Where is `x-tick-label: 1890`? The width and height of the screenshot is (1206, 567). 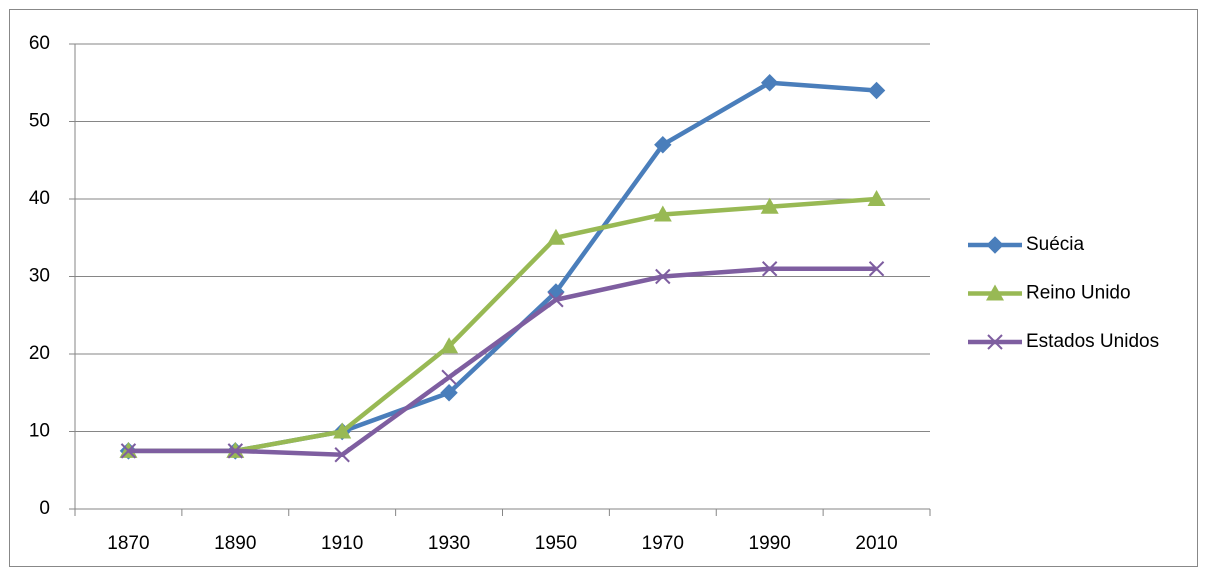 x-tick-label: 1890 is located at coordinates (235, 543).